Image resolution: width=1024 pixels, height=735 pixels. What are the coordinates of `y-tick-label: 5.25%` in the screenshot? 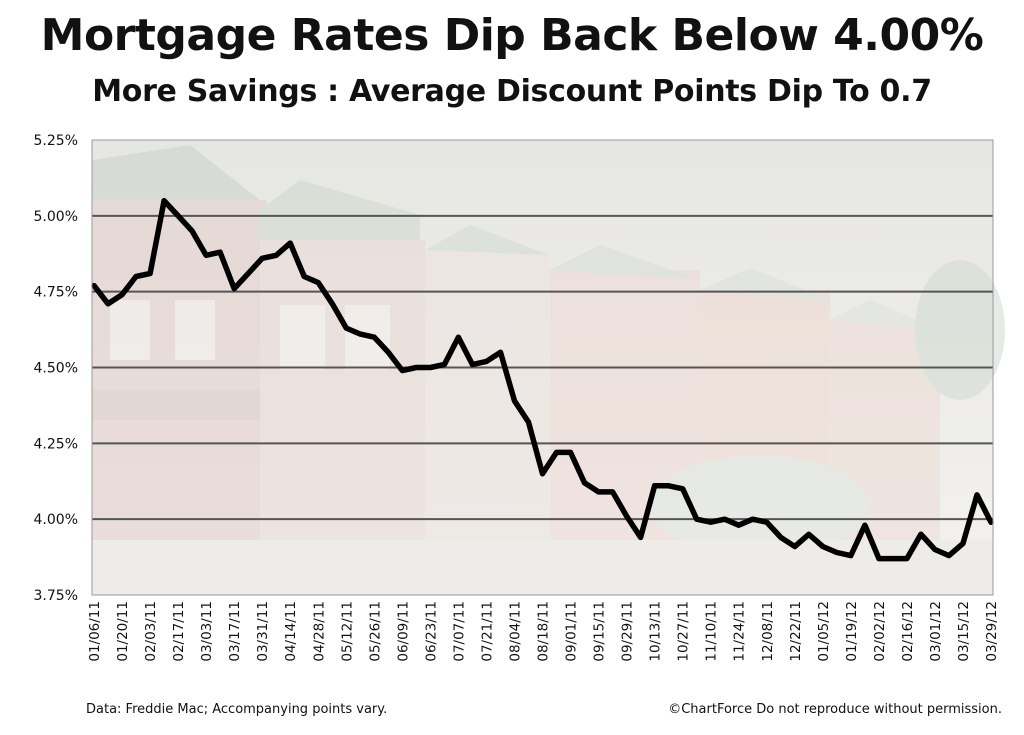 It's located at (56, 141).